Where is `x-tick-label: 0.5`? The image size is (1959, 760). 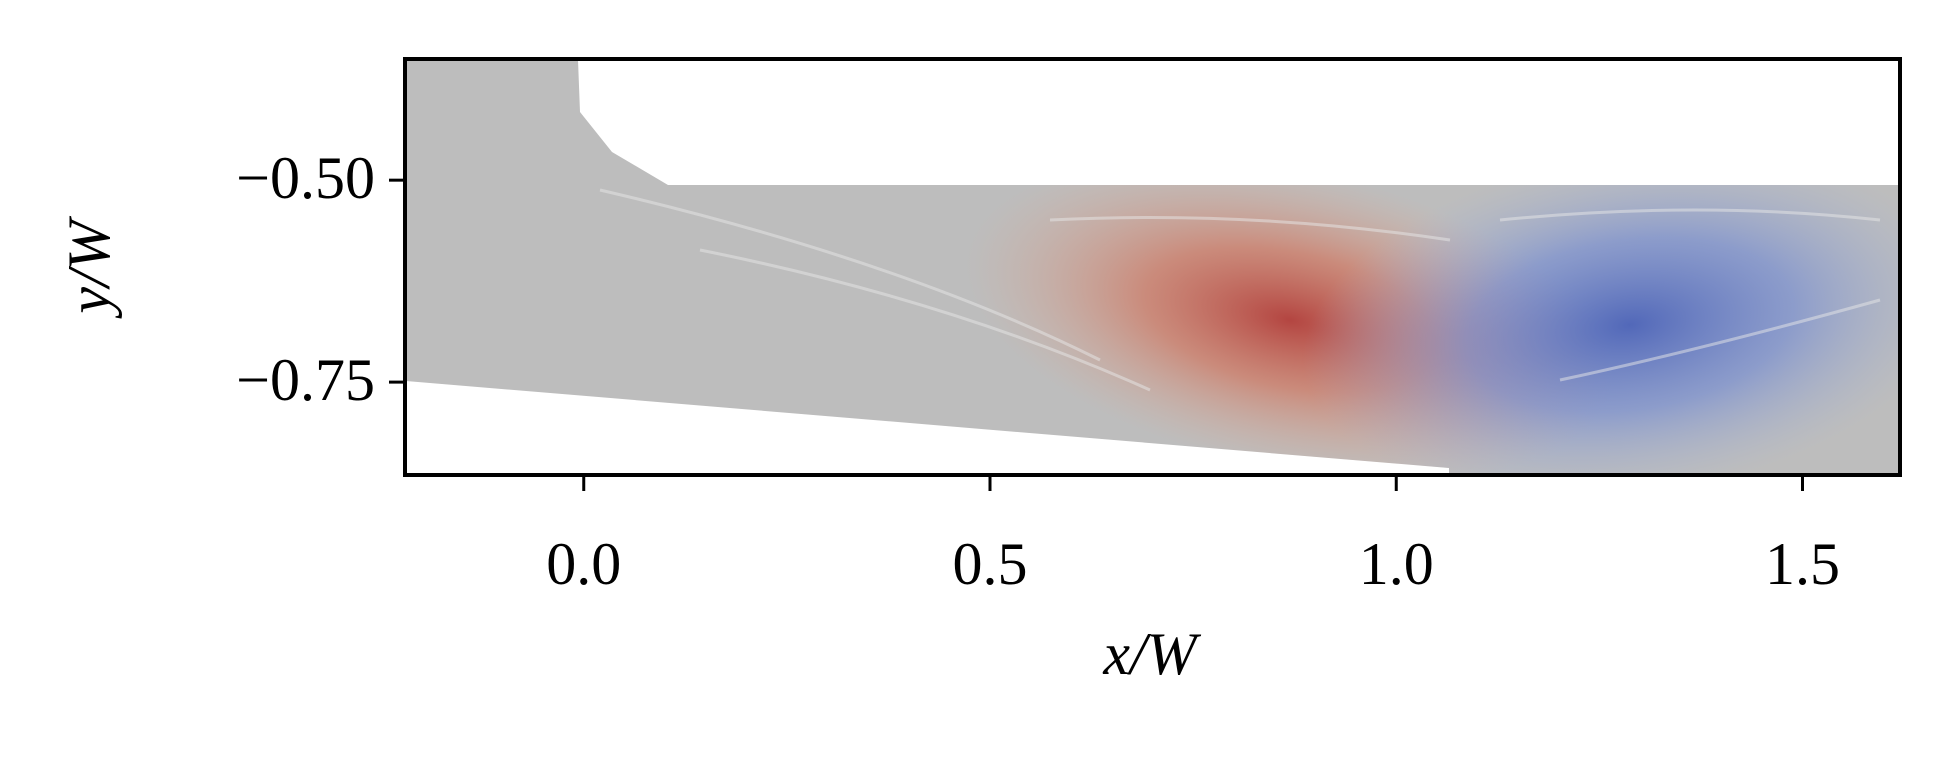 x-tick-label: 0.5 is located at coordinates (990, 564).